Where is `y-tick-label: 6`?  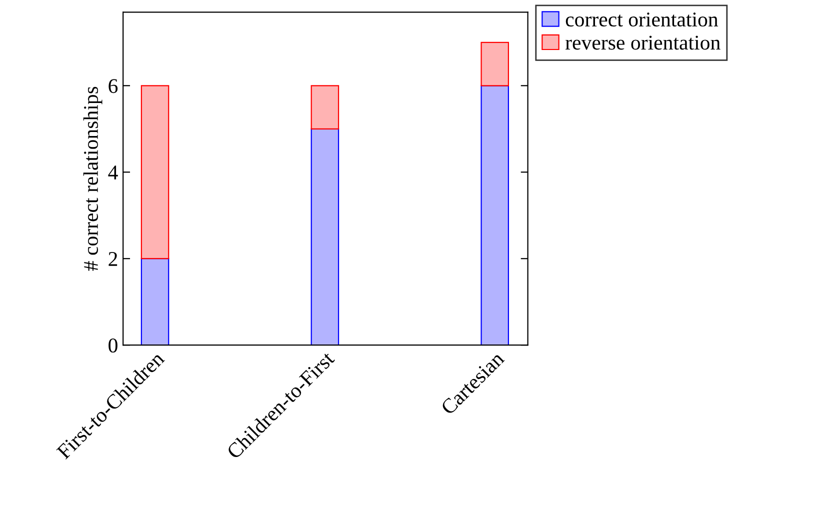
y-tick-label: 6 is located at coordinates (113, 86).